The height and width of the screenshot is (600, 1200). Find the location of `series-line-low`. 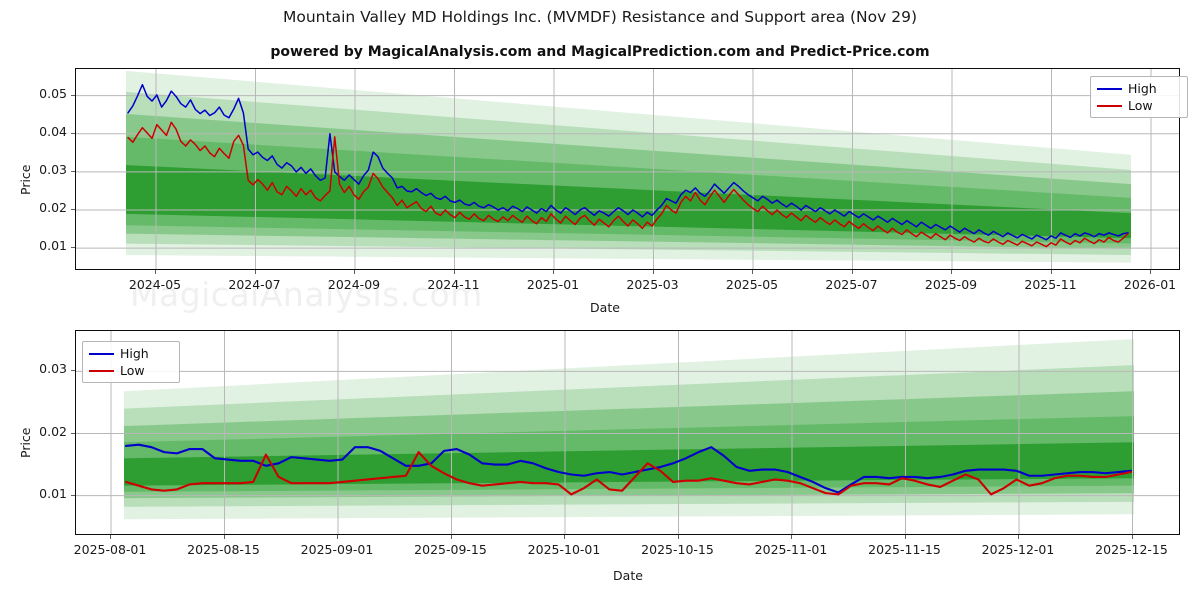

series-line-low is located at coordinates (628, 473).